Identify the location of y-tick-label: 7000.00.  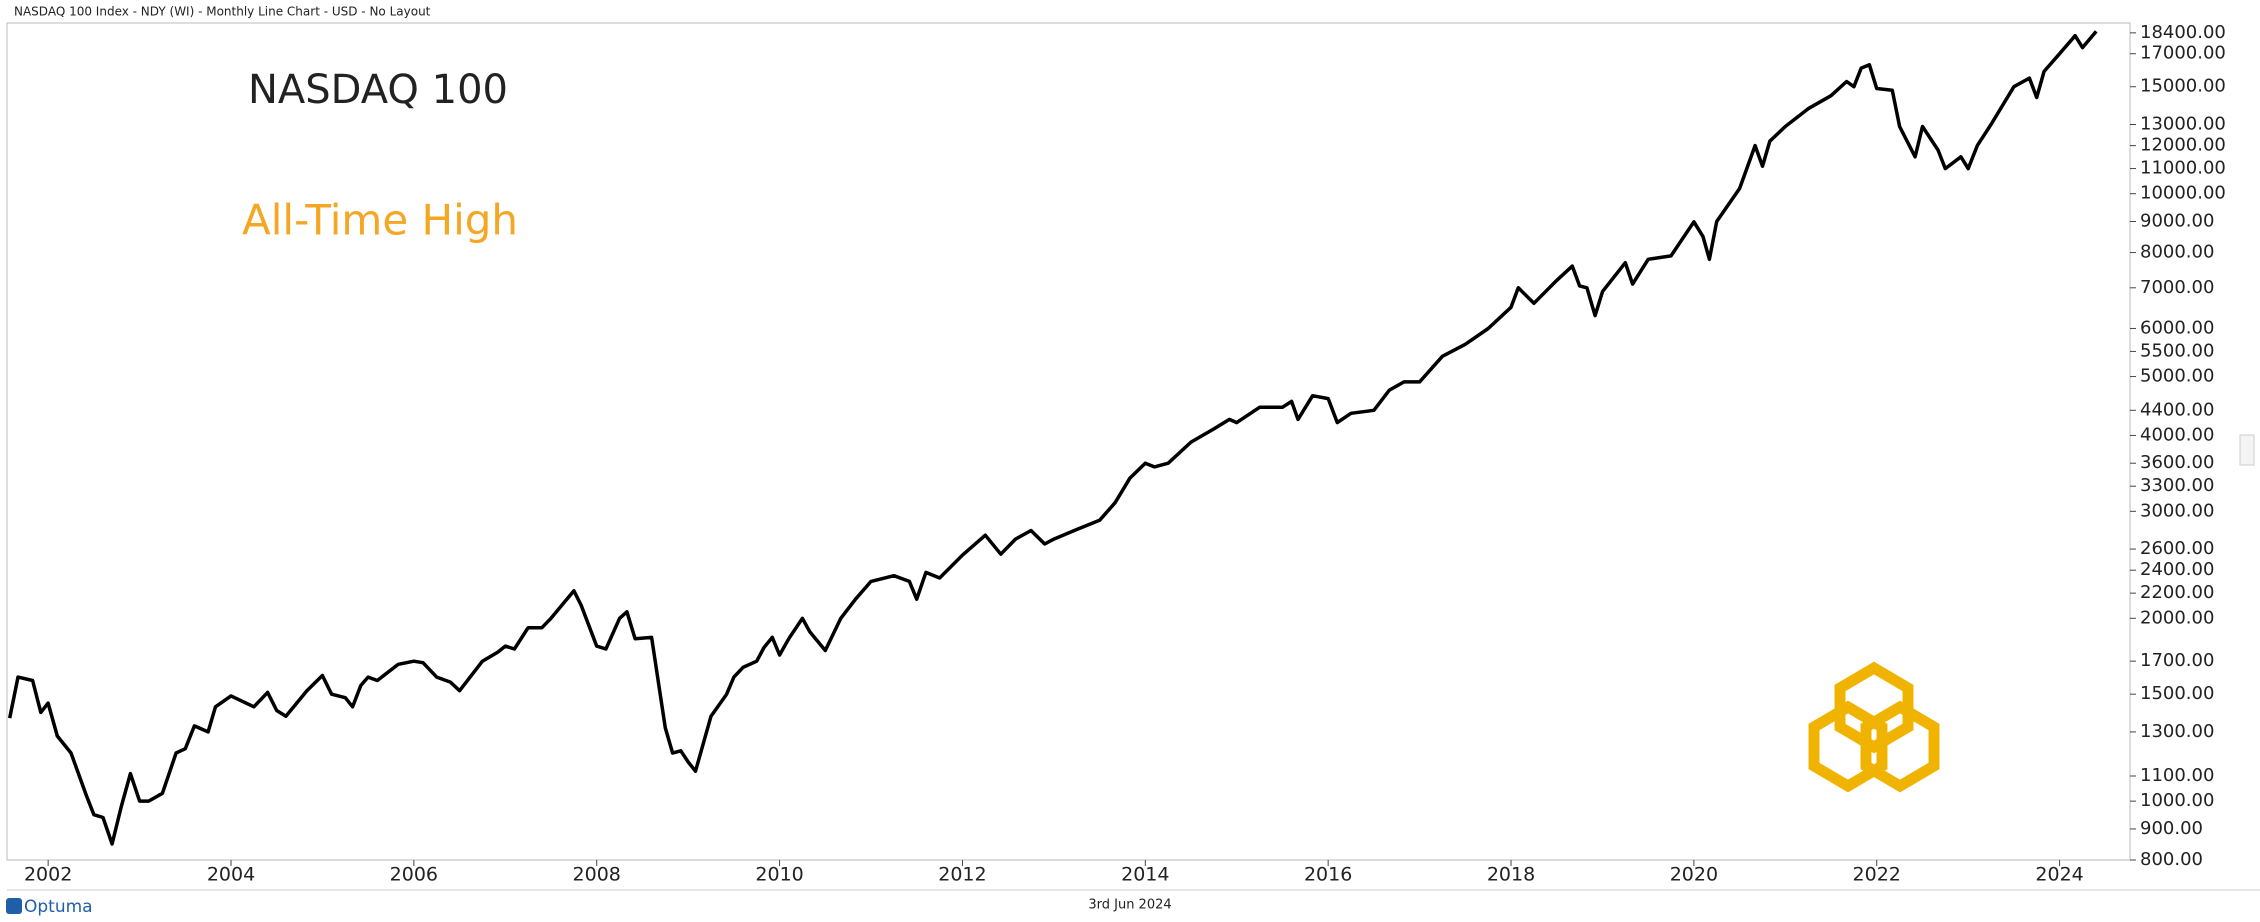
(2177, 287).